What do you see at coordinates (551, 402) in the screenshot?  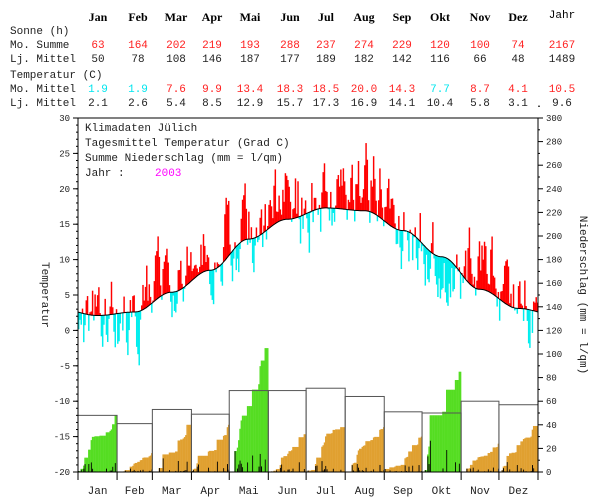 I see `right-tick-label: 60` at bounding box center [551, 402].